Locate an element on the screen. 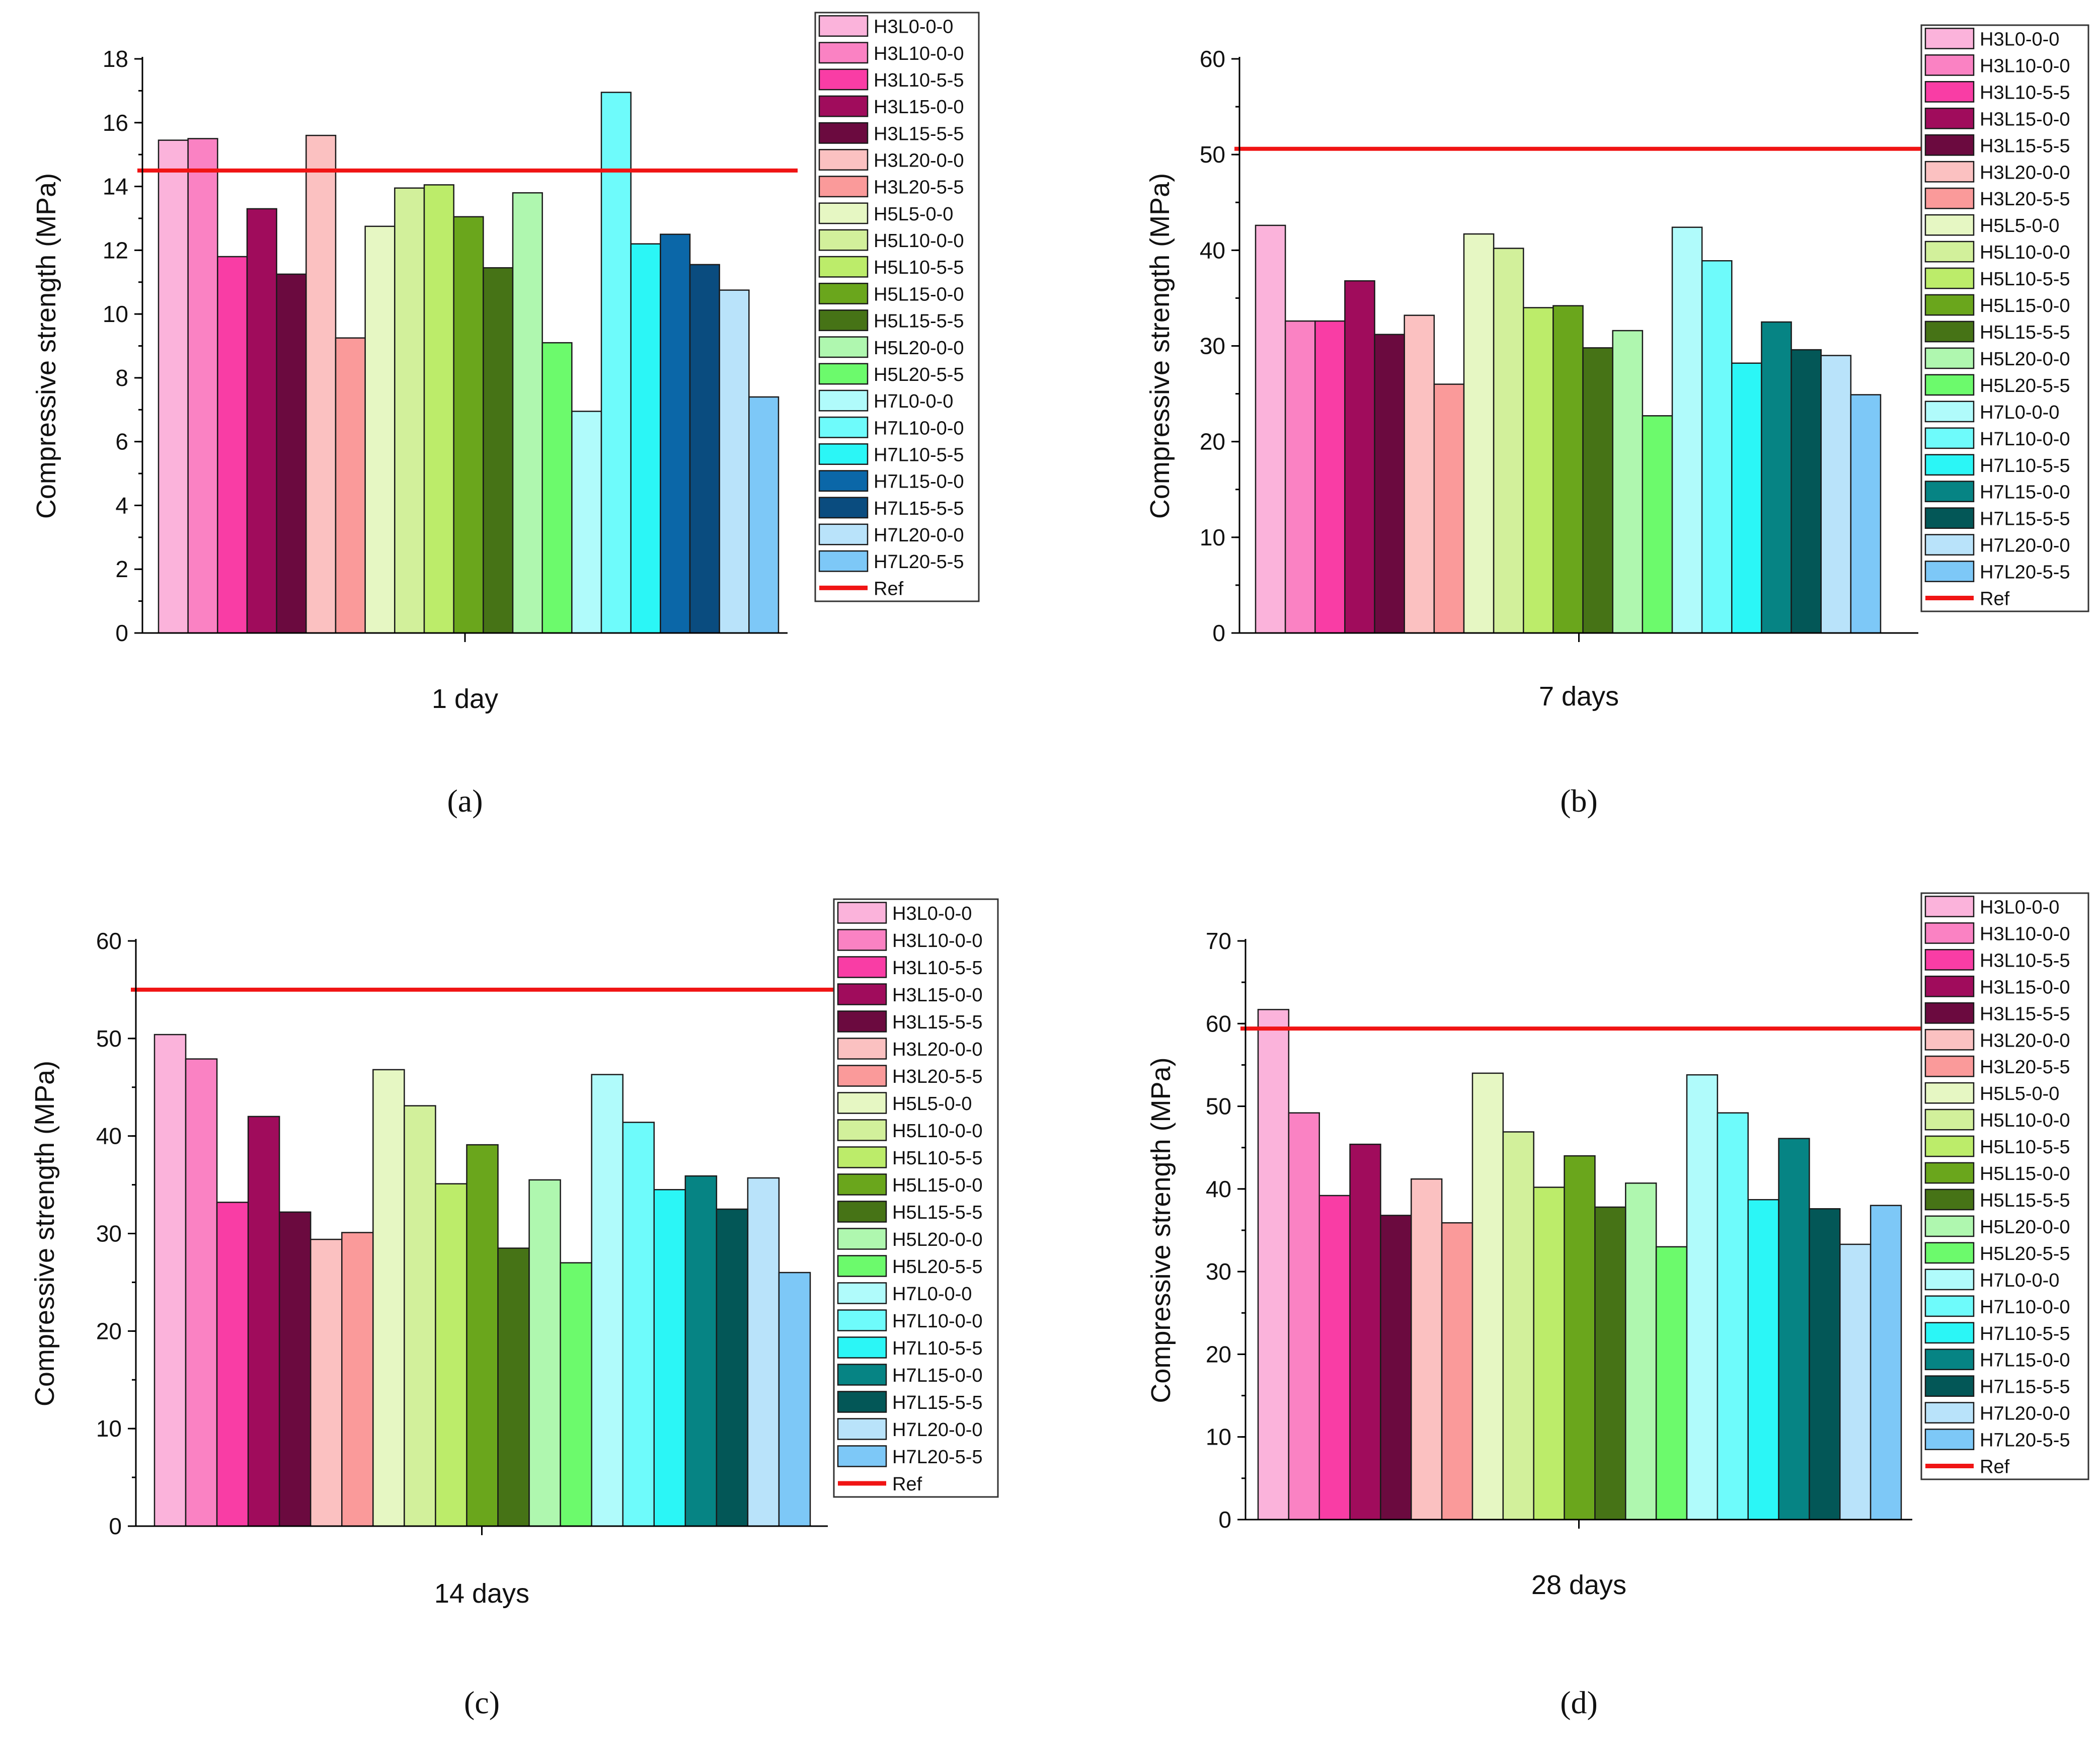  legend-label: H7L10-5-5 is located at coordinates (937, 1349).